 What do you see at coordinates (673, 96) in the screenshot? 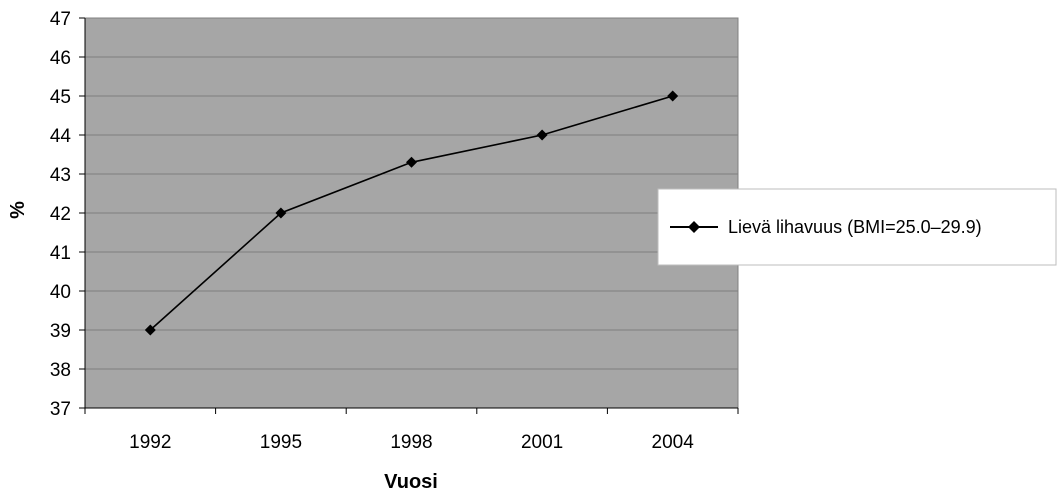
I see `data-point-2004` at bounding box center [673, 96].